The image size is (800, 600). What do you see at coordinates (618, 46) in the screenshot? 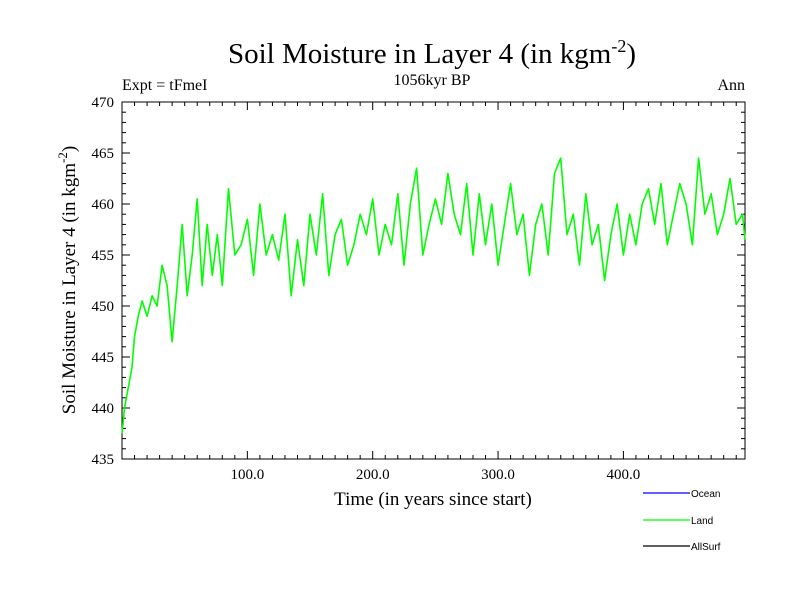
I see `chart-title-superscript: -2` at bounding box center [618, 46].